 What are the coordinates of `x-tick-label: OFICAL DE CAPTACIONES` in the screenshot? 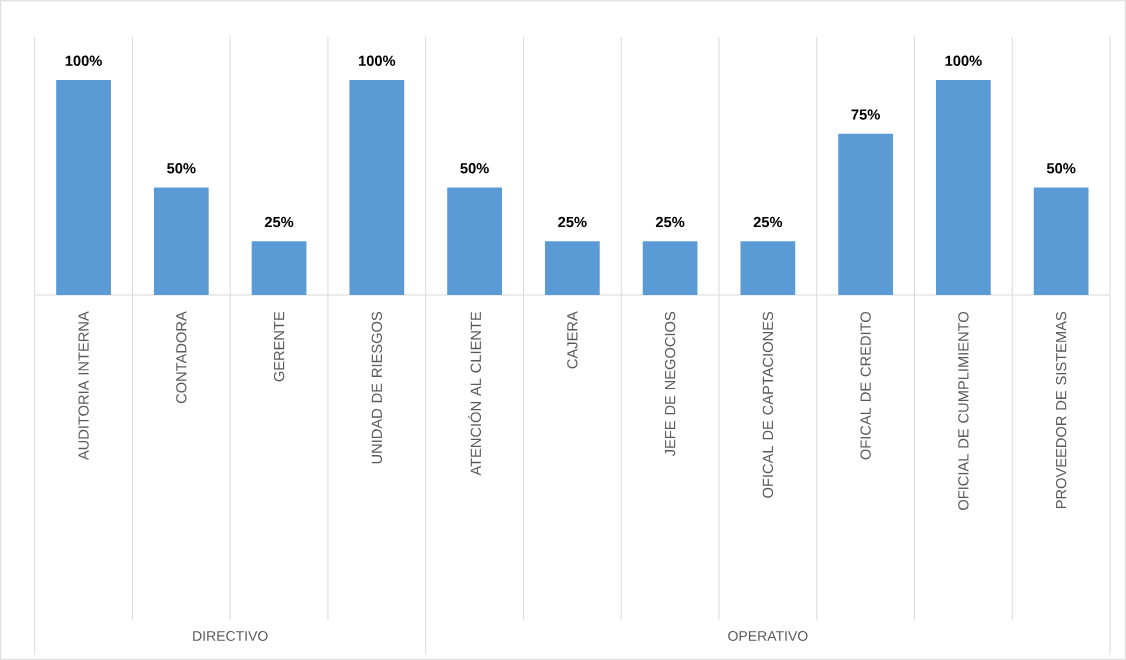 It's located at (768, 404).